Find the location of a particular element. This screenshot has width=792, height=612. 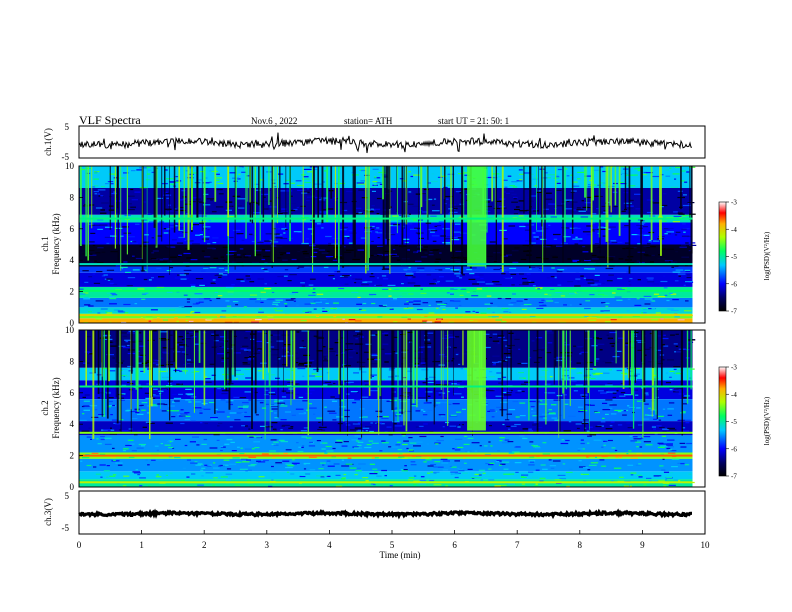

ch1-waveform-frame is located at coordinates (392, 142).